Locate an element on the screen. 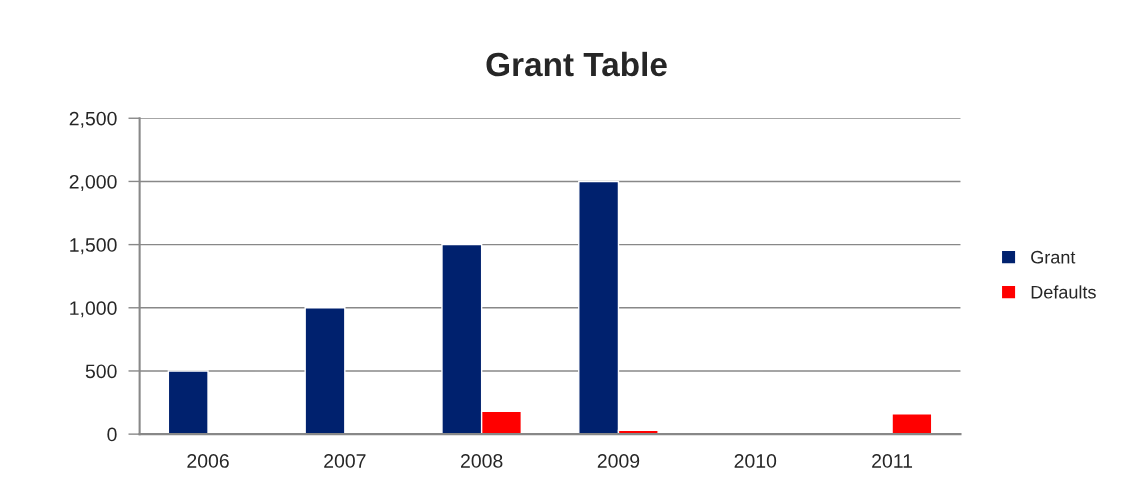 This screenshot has height=499, width=1126. y-tick-label: 0 is located at coordinates (112, 434).